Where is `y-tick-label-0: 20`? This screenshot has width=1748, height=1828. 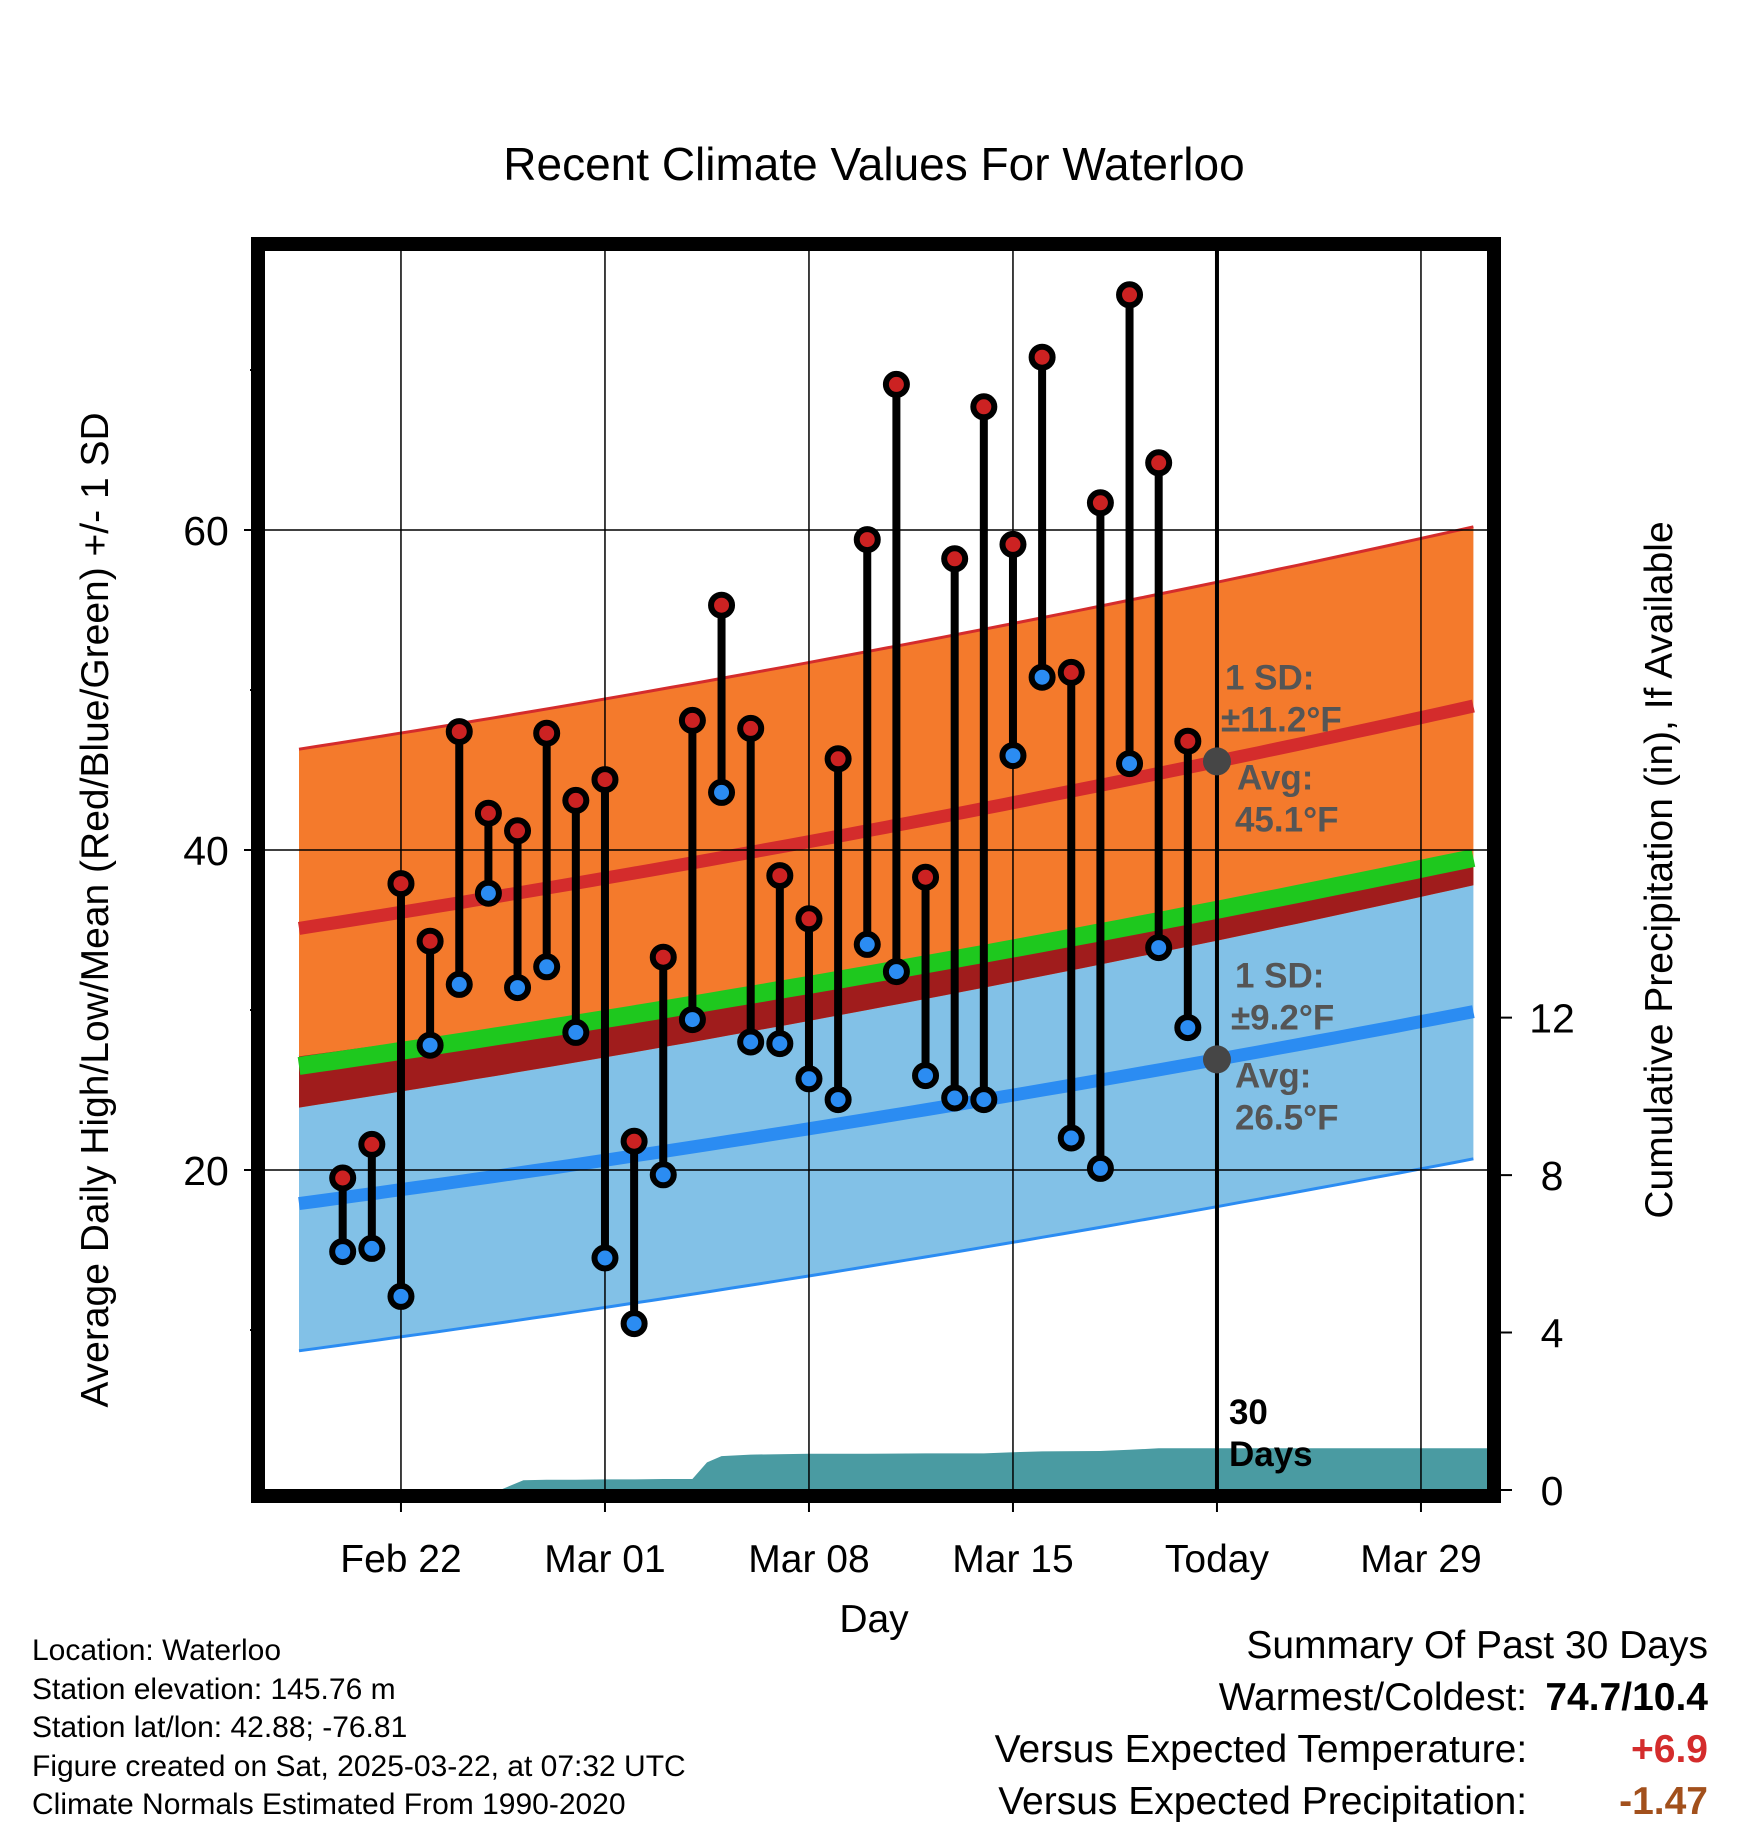 y-tick-label-0: 20 is located at coordinates (206, 1171).